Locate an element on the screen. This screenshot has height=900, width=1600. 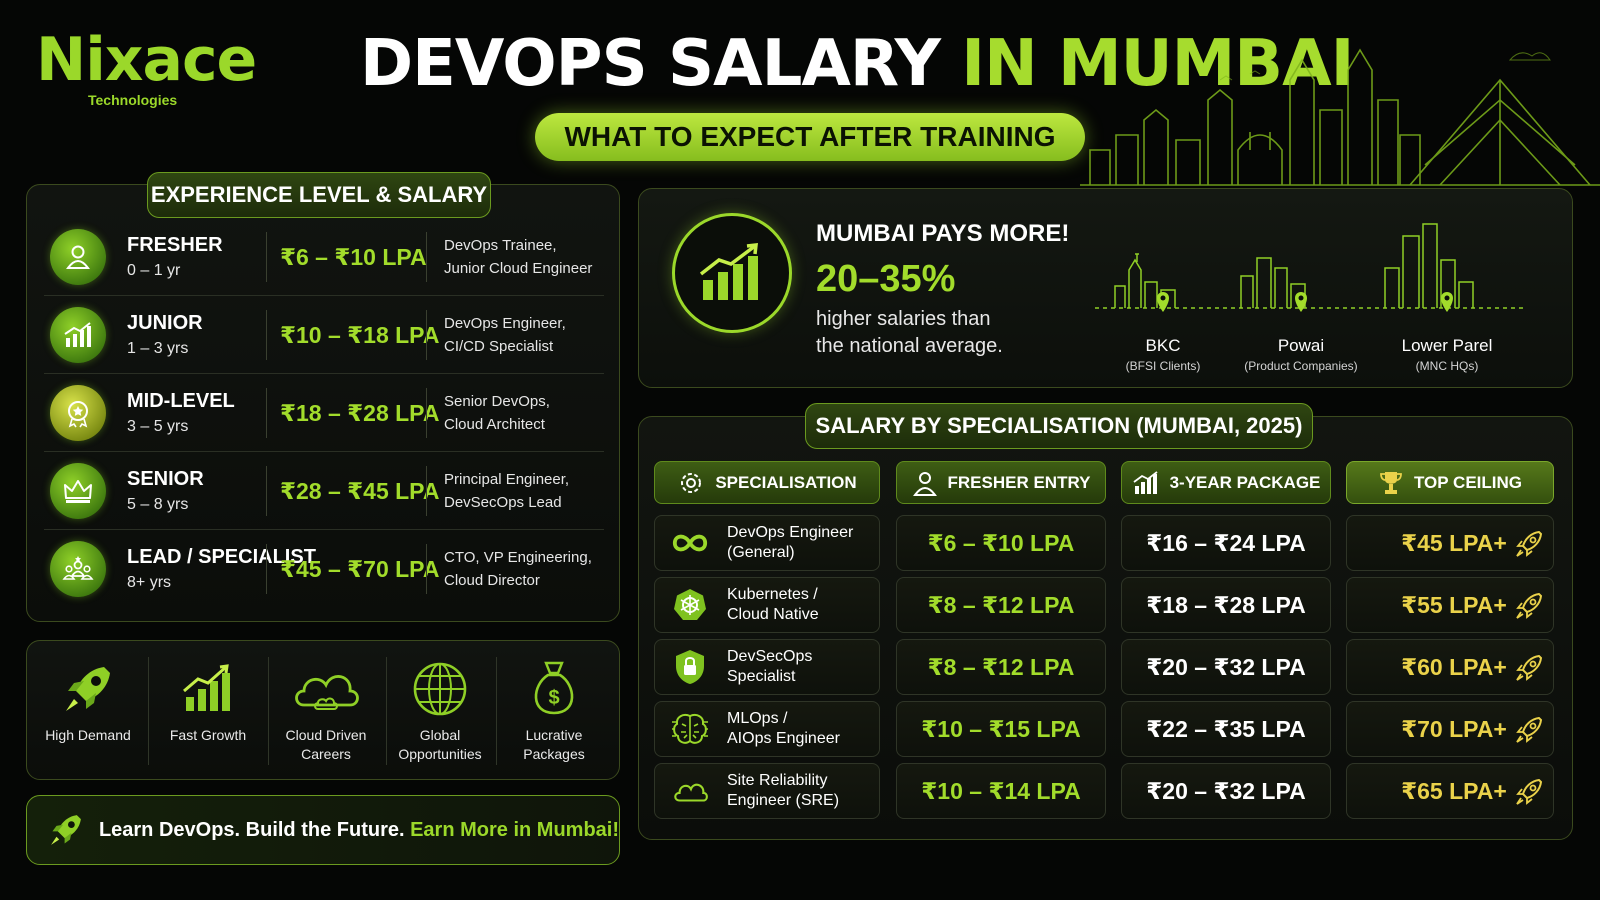
mumbai-pays-more-panel is located at coordinates (1105, 288).